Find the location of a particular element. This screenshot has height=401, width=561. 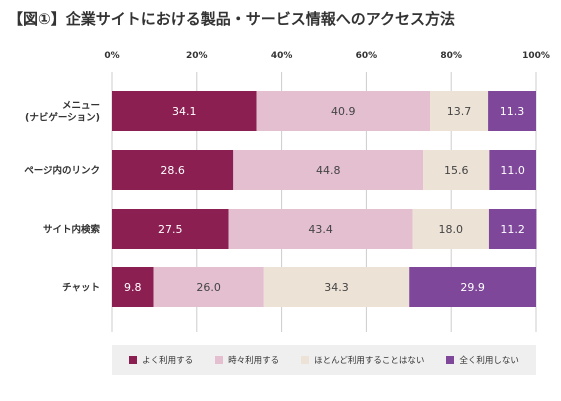

data-label: 26.0 is located at coordinates (208, 287).